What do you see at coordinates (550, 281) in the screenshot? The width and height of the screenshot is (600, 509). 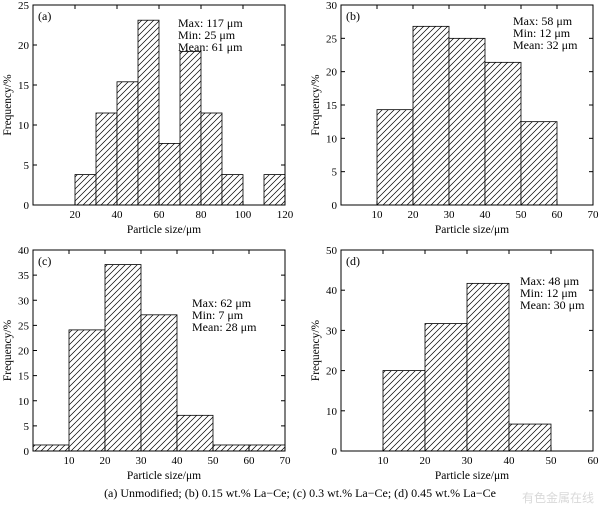 I see `stat-line: Max: 48 μm` at bounding box center [550, 281].